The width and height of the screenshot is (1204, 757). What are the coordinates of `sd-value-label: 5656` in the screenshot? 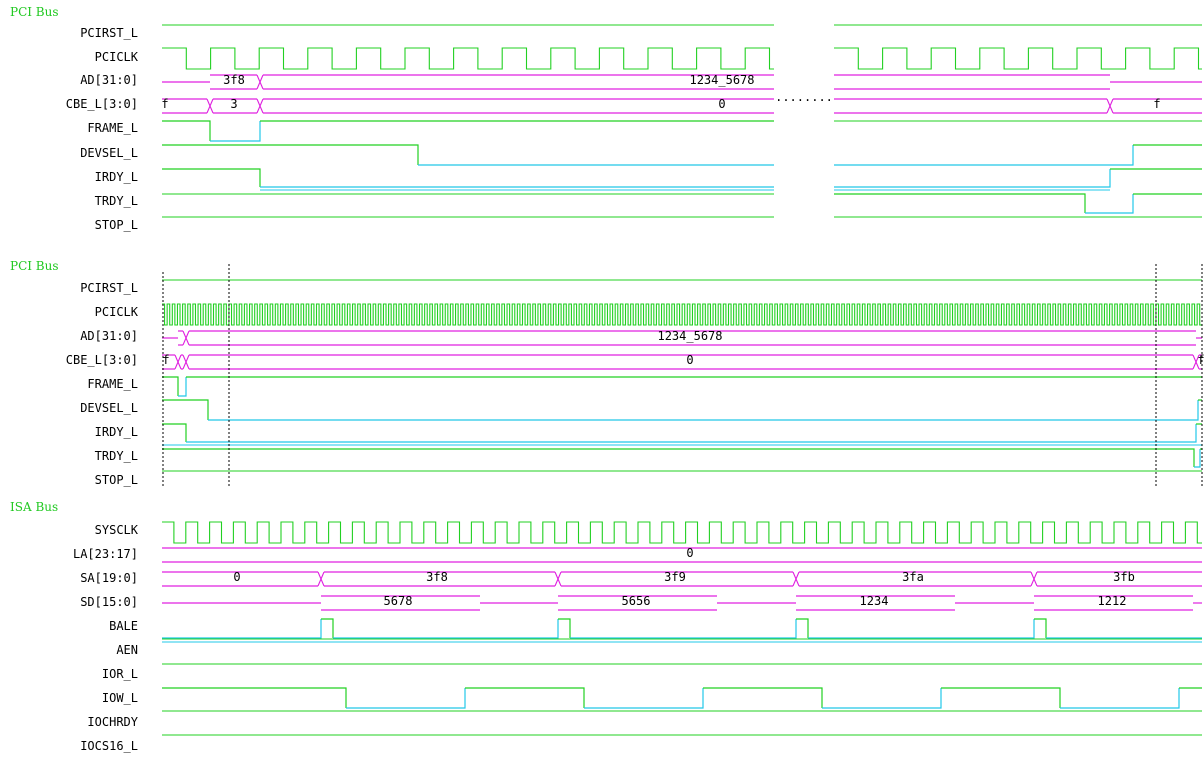 It's located at (636, 601).